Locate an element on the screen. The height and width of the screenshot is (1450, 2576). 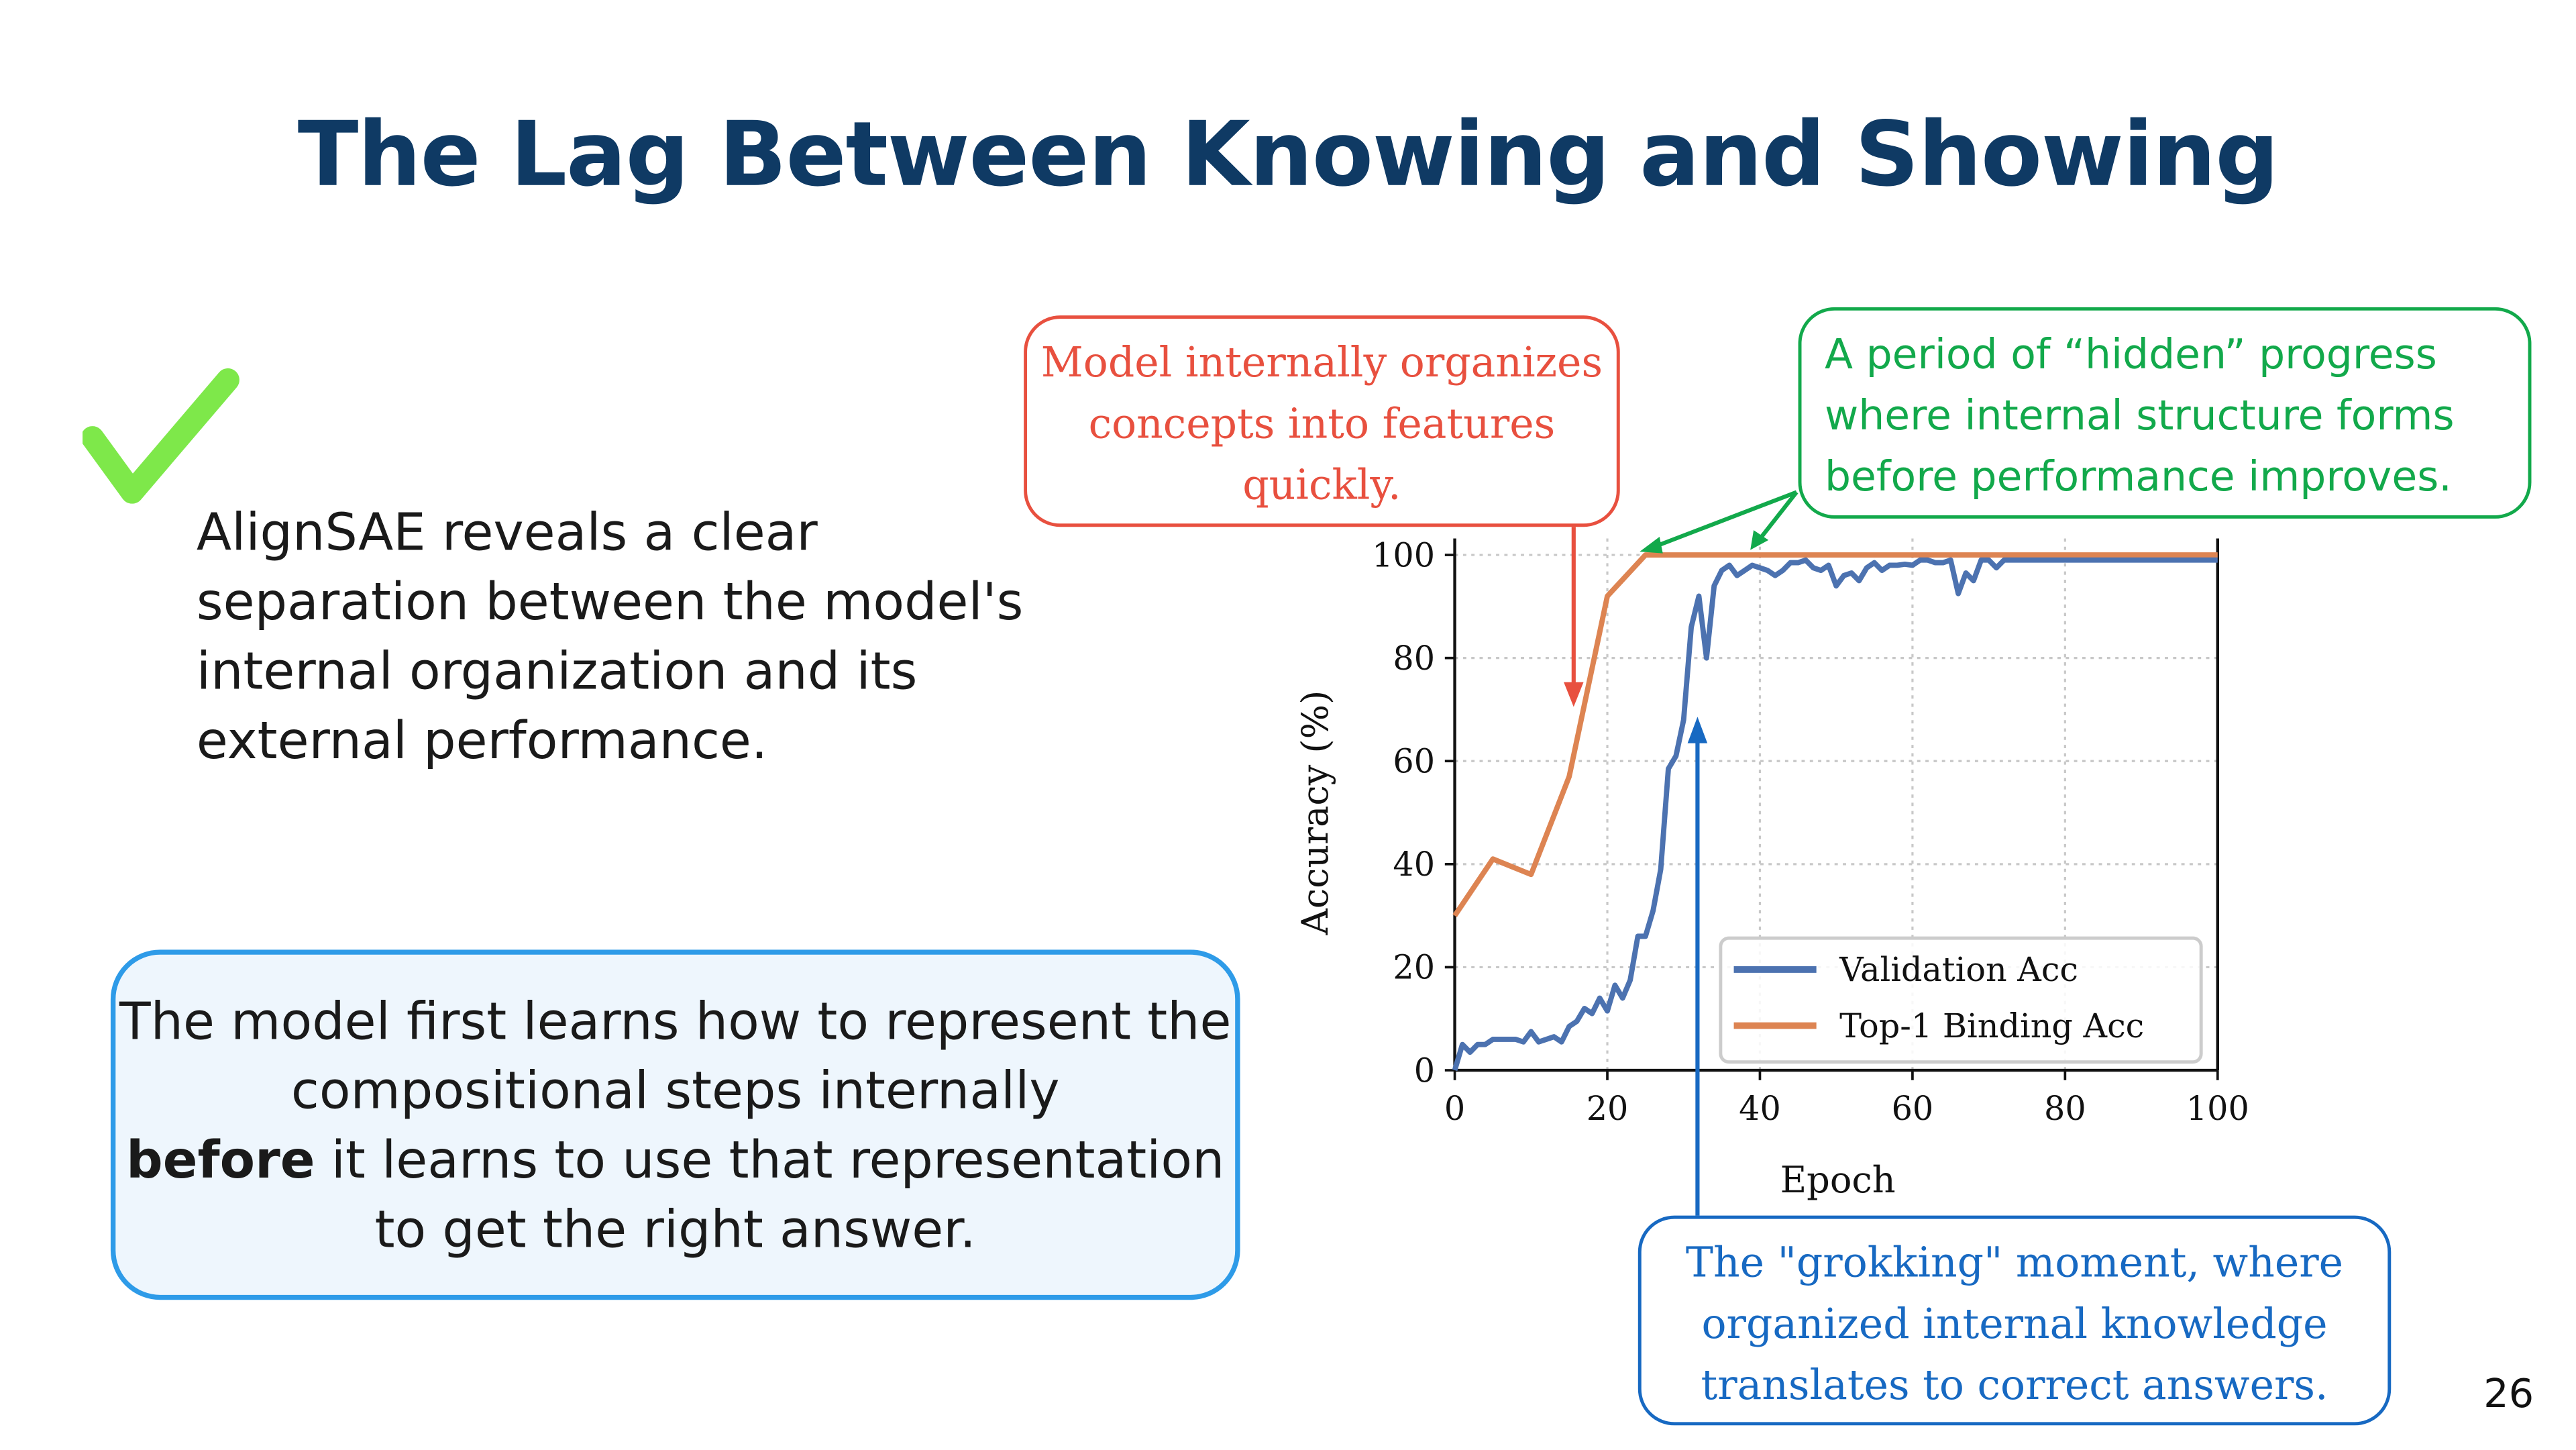
x-tick-label: 40 is located at coordinates (1760, 1108).